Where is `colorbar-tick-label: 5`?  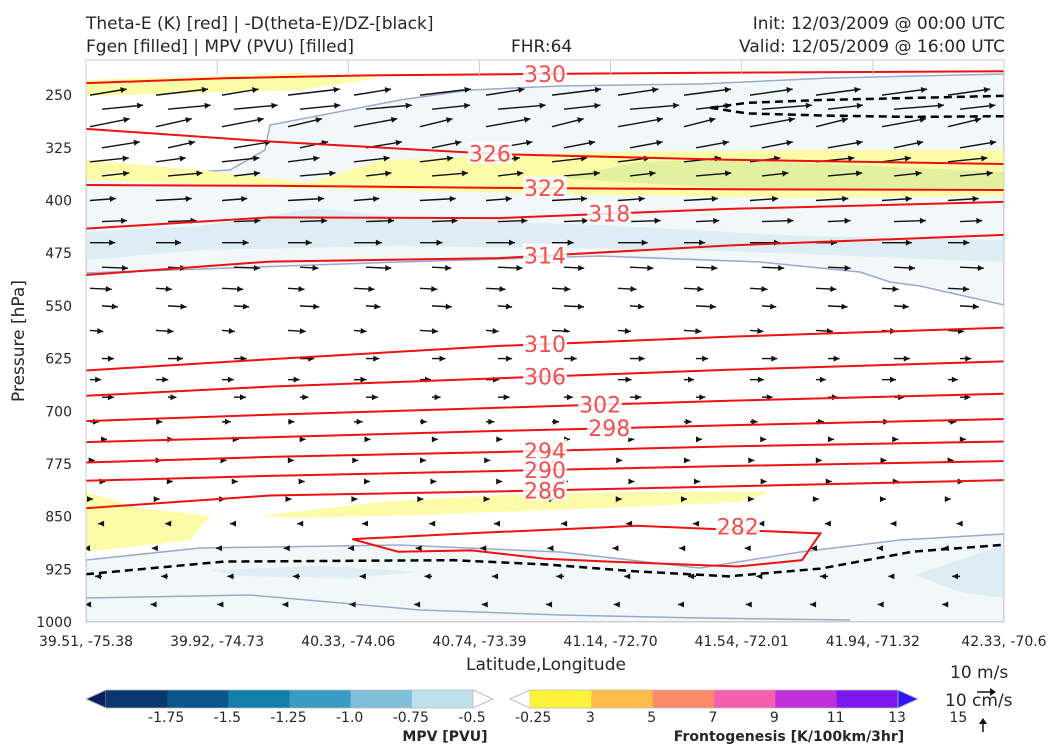 colorbar-tick-label: 5 is located at coordinates (651, 718).